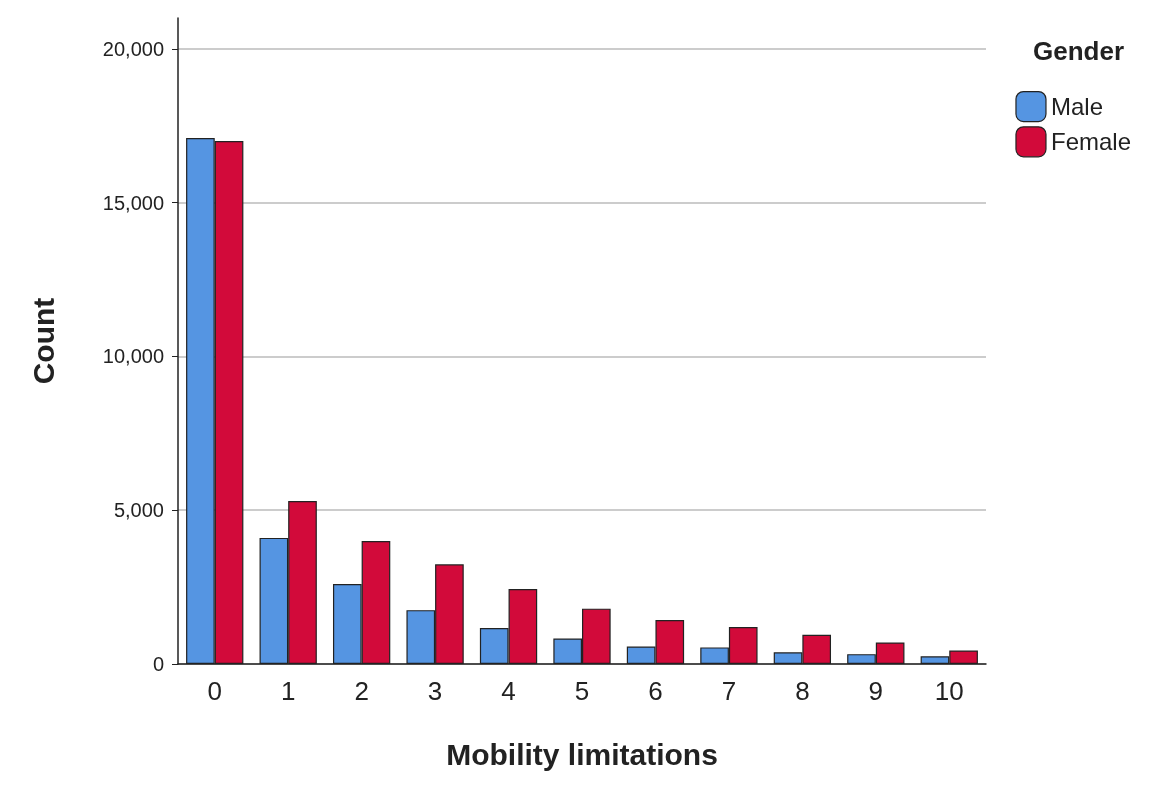 This screenshot has width=1149, height=805. Describe the element at coordinates (1076, 107) in the screenshot. I see `legend-label: Male` at that location.